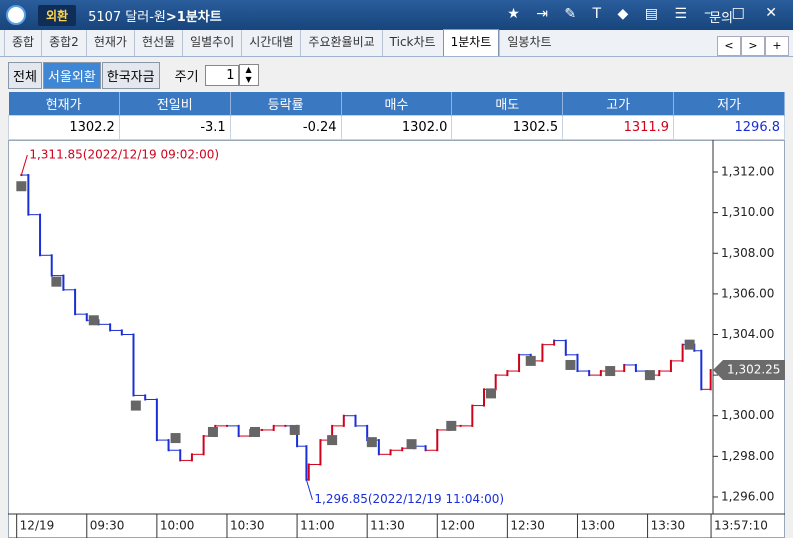 Image resolution: width=793 pixels, height=538 pixels. What do you see at coordinates (747, 334) in the screenshot?
I see `y-tick-label: 1,304.00` at bounding box center [747, 334].